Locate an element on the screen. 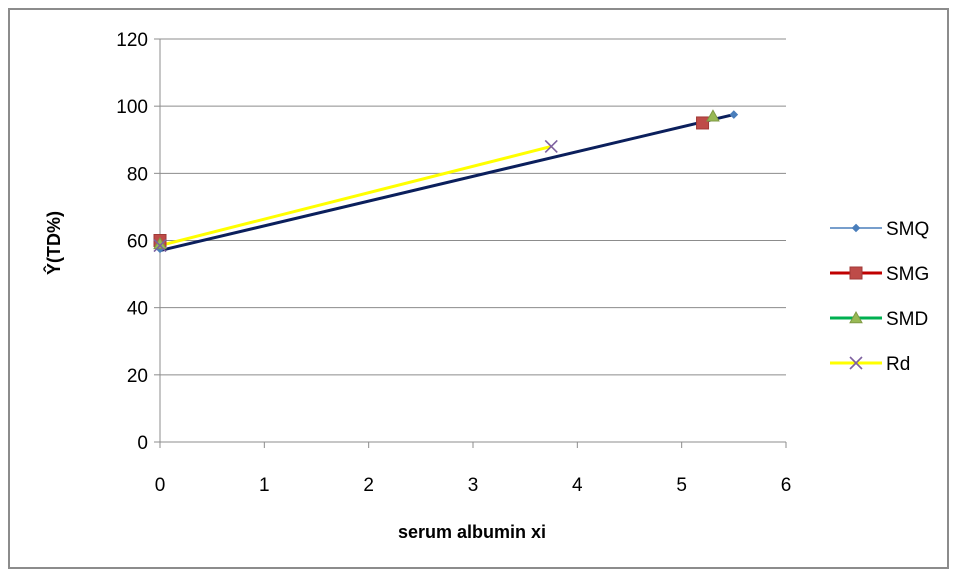 The image size is (957, 577). y-tick-label-0: 0 is located at coordinates (142, 443).